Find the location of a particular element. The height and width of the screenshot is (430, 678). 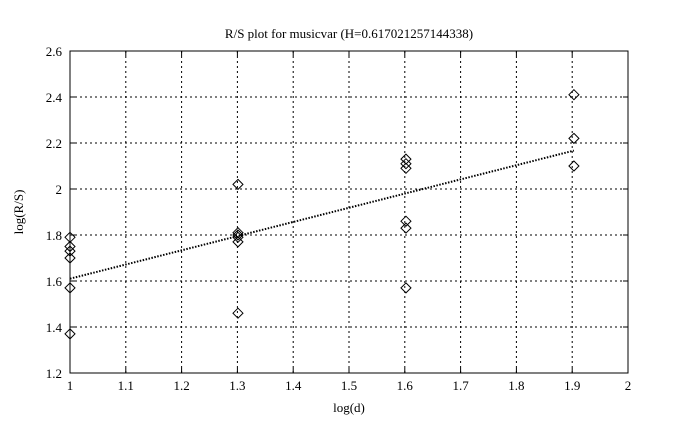

x-tick-label: 1 is located at coordinates (70, 385).